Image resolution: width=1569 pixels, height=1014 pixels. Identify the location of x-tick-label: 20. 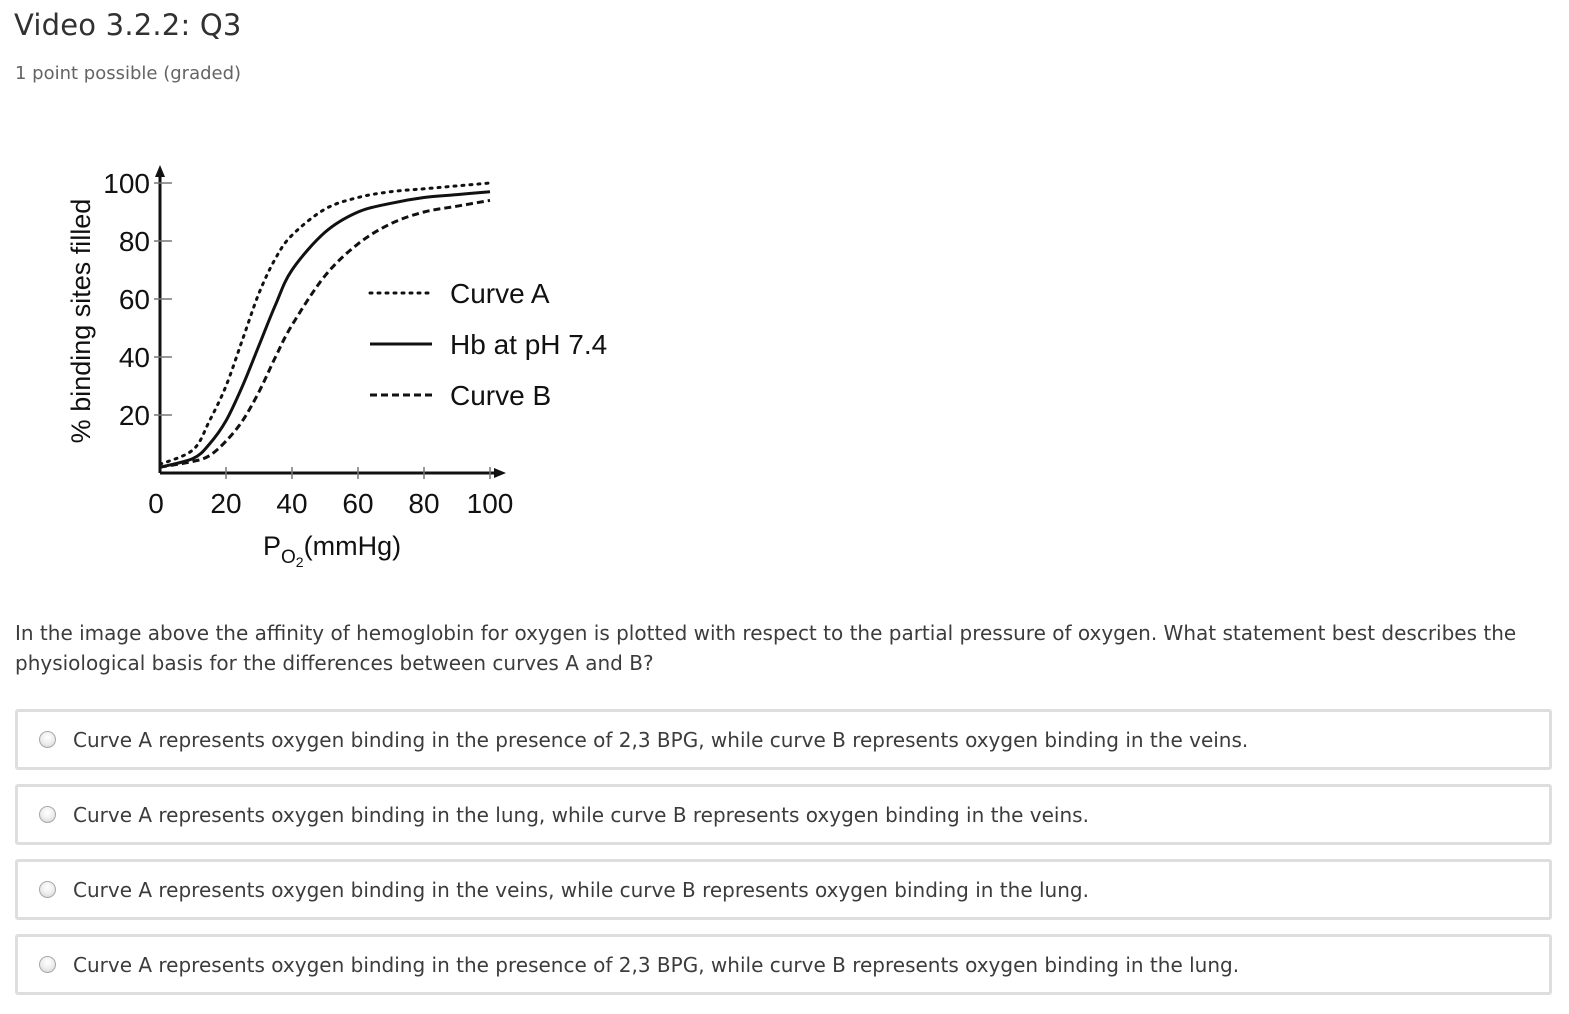
(225, 503).